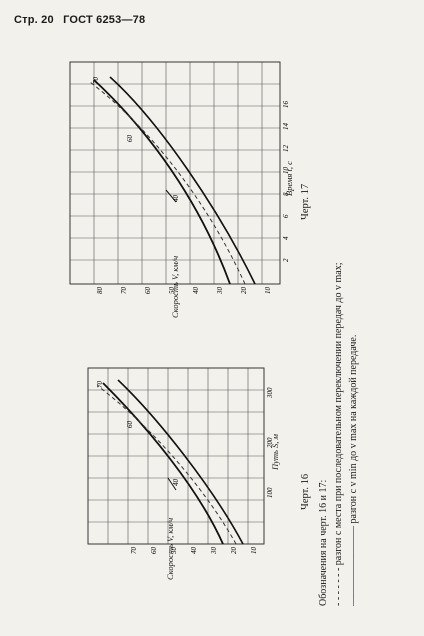 The height and width of the screenshot is (636, 424). What do you see at coordinates (34, 20) in the screenshot?
I see `page-number: Стр. 20` at bounding box center [34, 20].